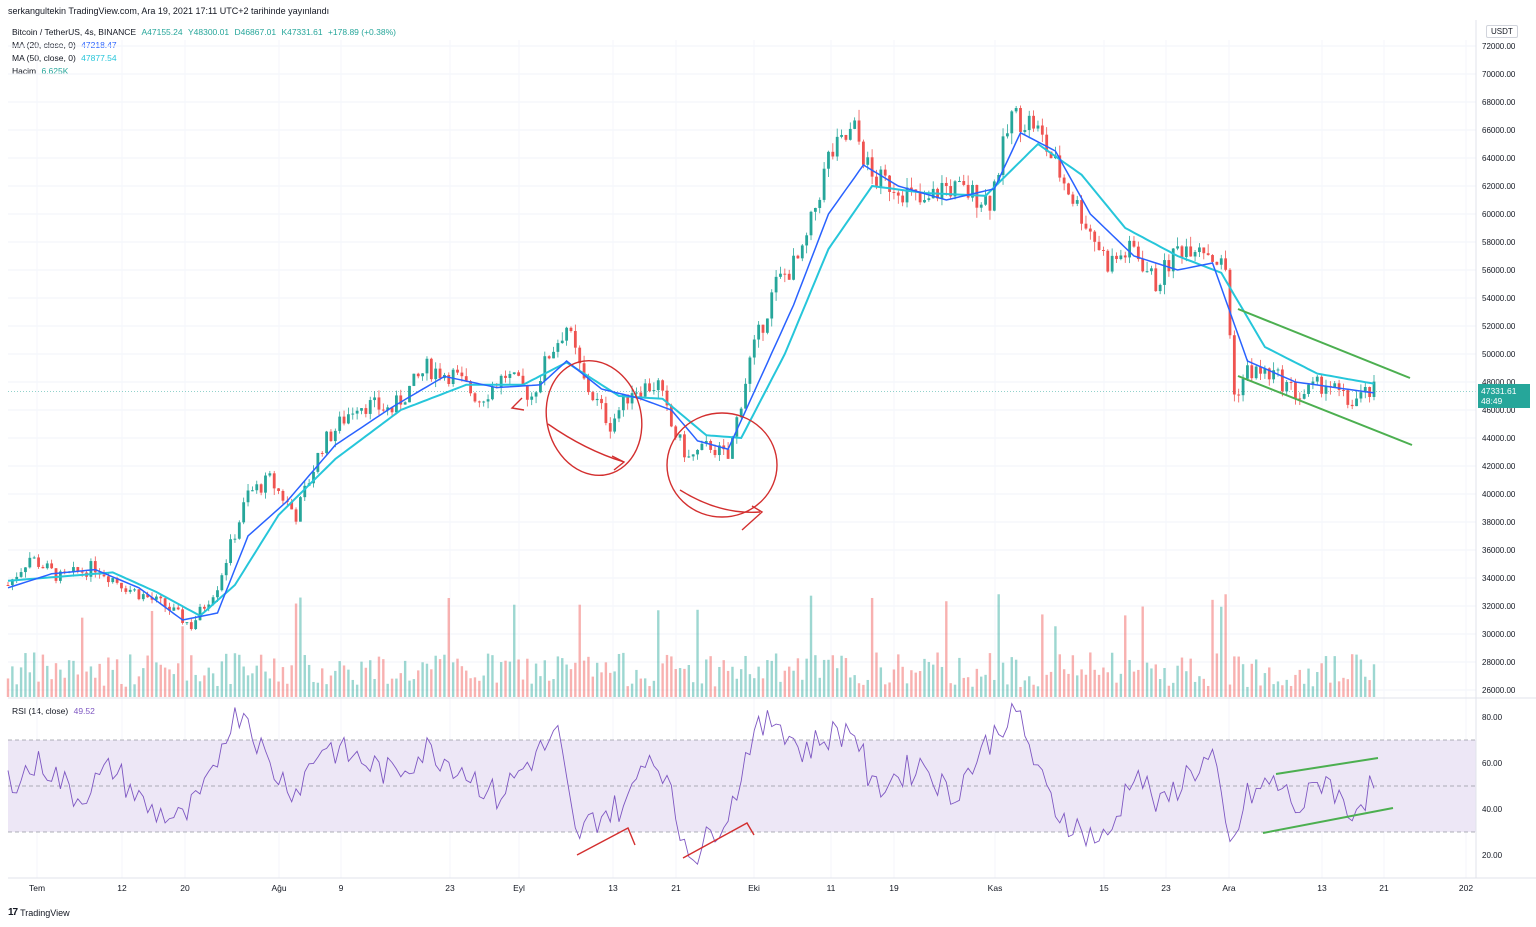 Image resolution: width=1536 pixels, height=927 pixels. I want to click on time-tick-label: 9, so click(341, 888).